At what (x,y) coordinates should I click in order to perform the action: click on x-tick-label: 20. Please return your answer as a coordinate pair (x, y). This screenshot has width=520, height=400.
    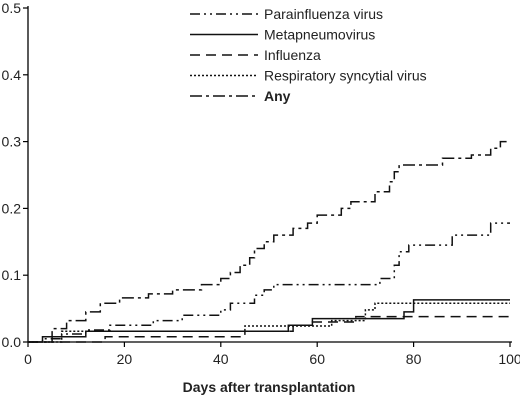
    Looking at the image, I should click on (125, 359).